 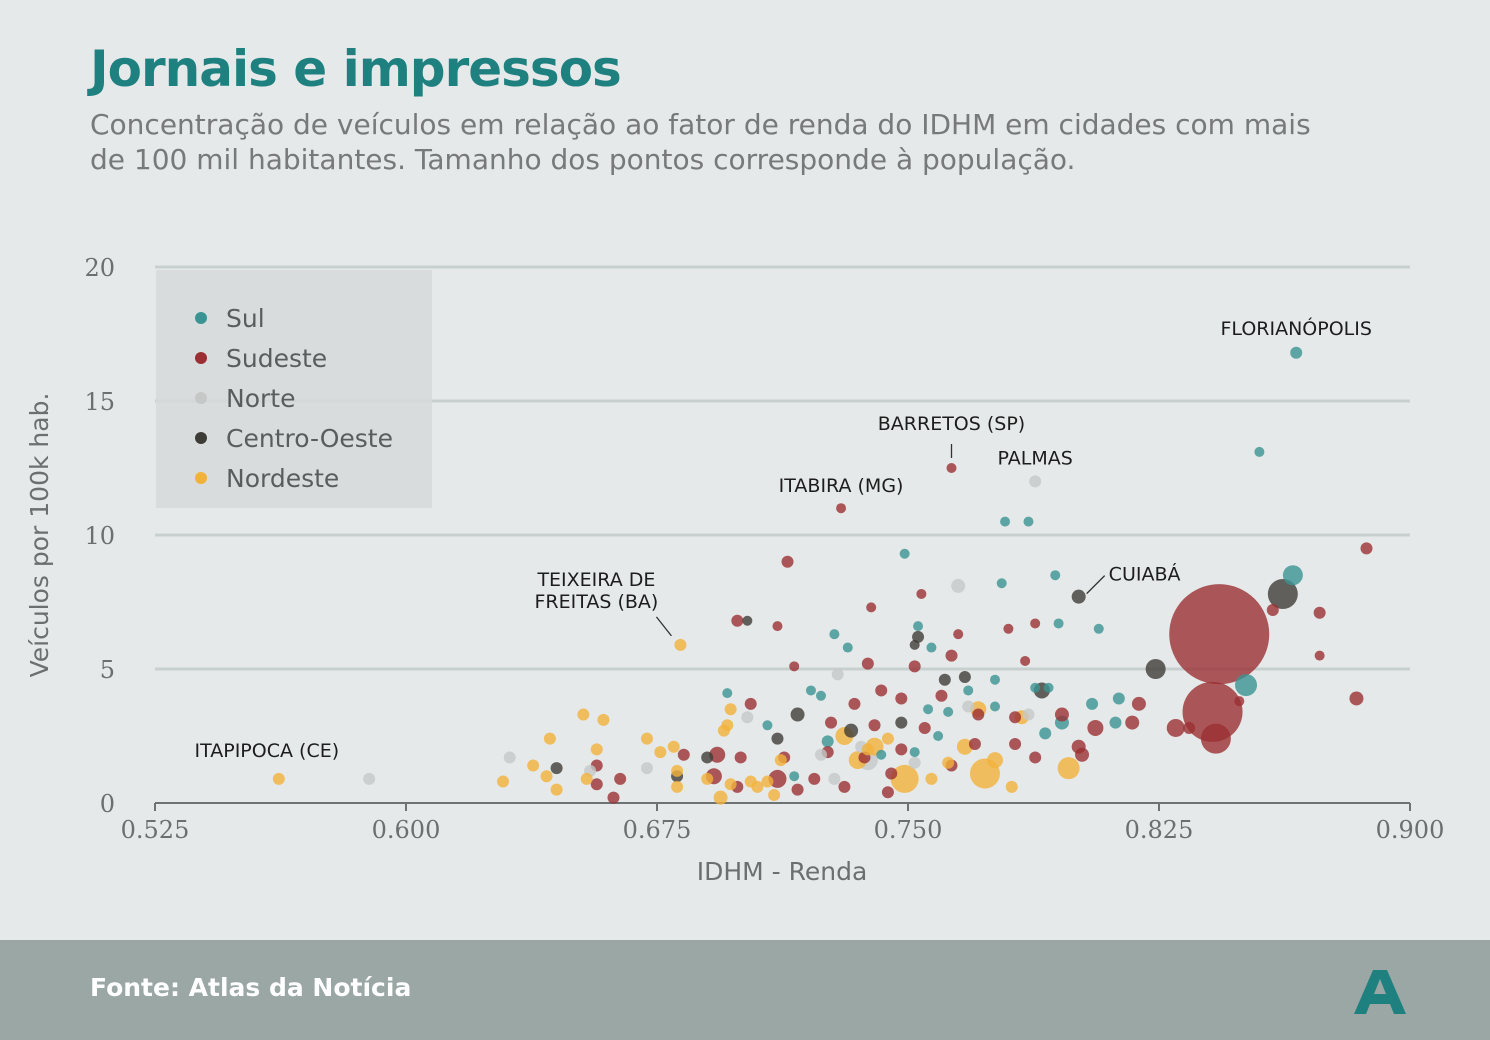 What do you see at coordinates (782, 871) in the screenshot?
I see `x-axis-label: IDHM - Renda` at bounding box center [782, 871].